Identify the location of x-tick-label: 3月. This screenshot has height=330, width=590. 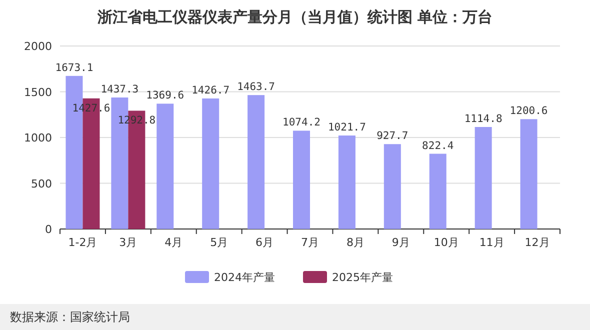
(128, 242).